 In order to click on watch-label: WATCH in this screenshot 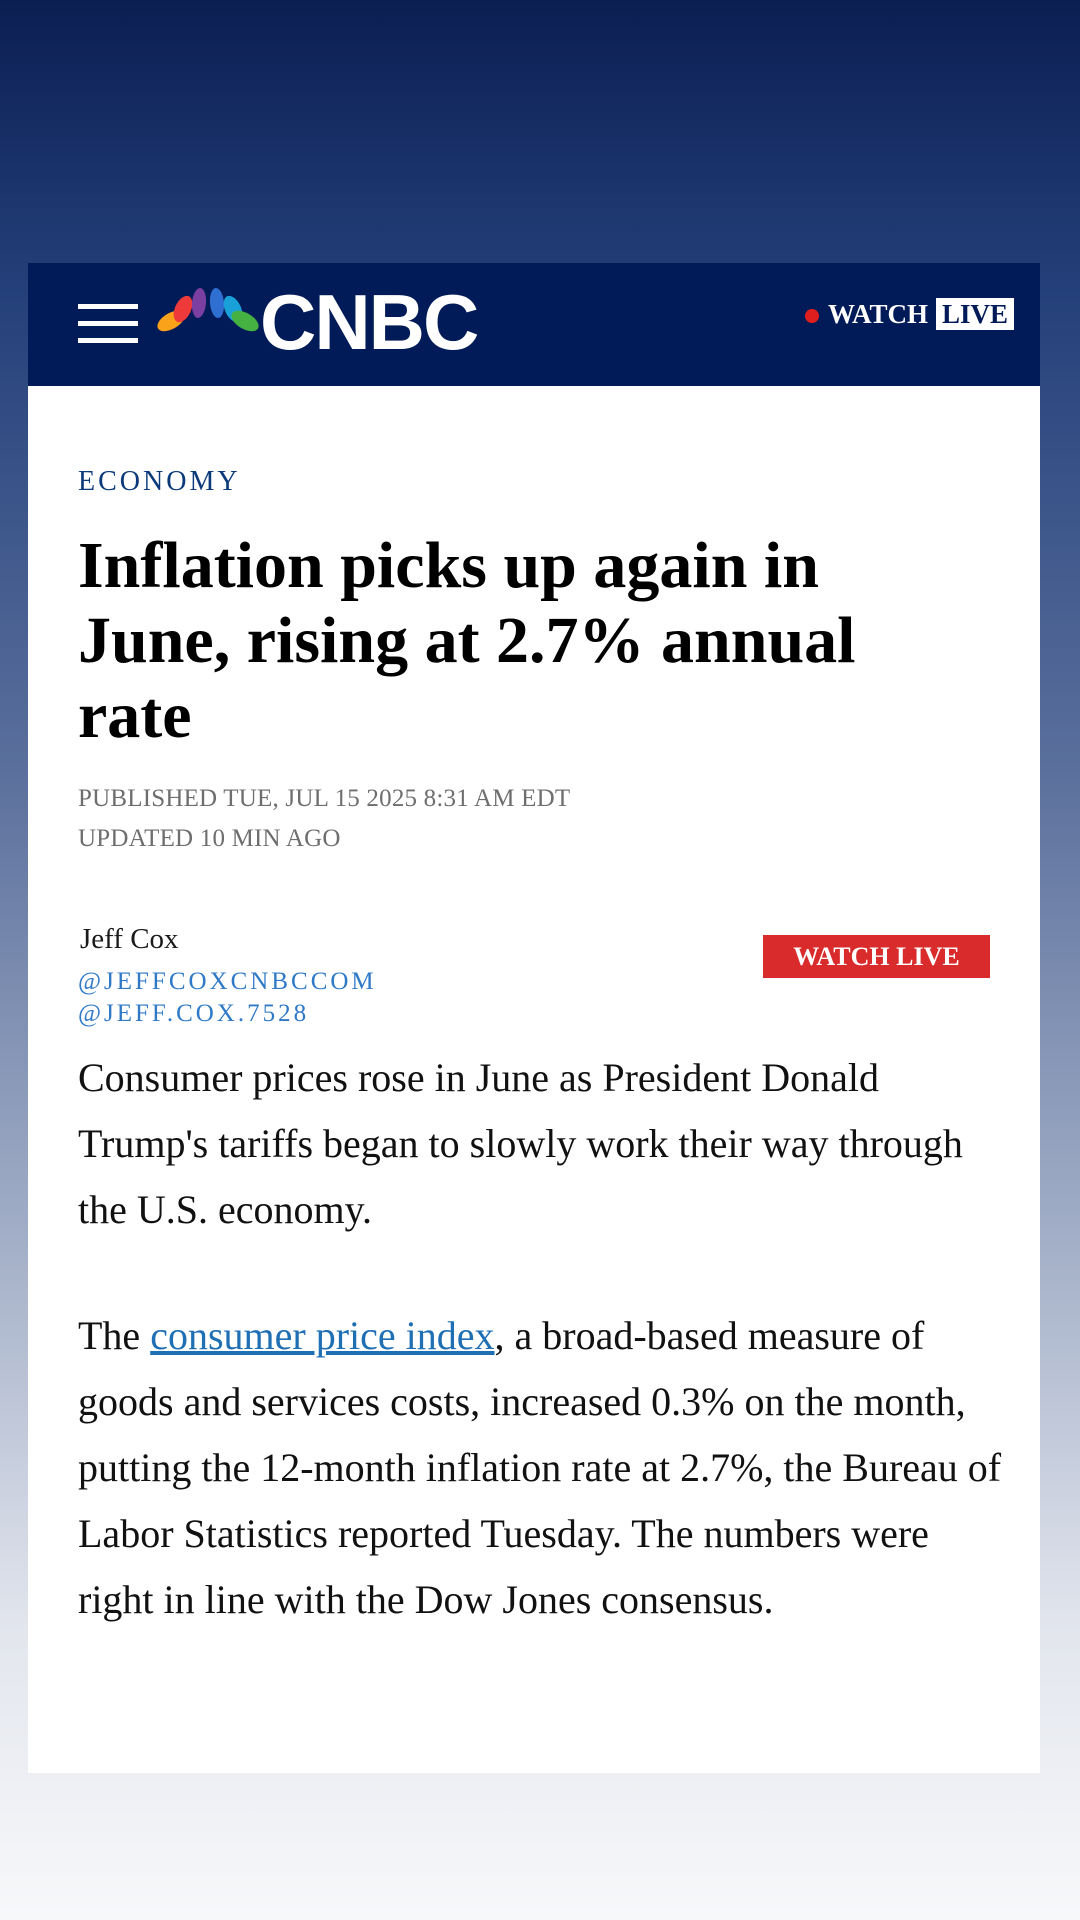, I will do `click(877, 313)`.